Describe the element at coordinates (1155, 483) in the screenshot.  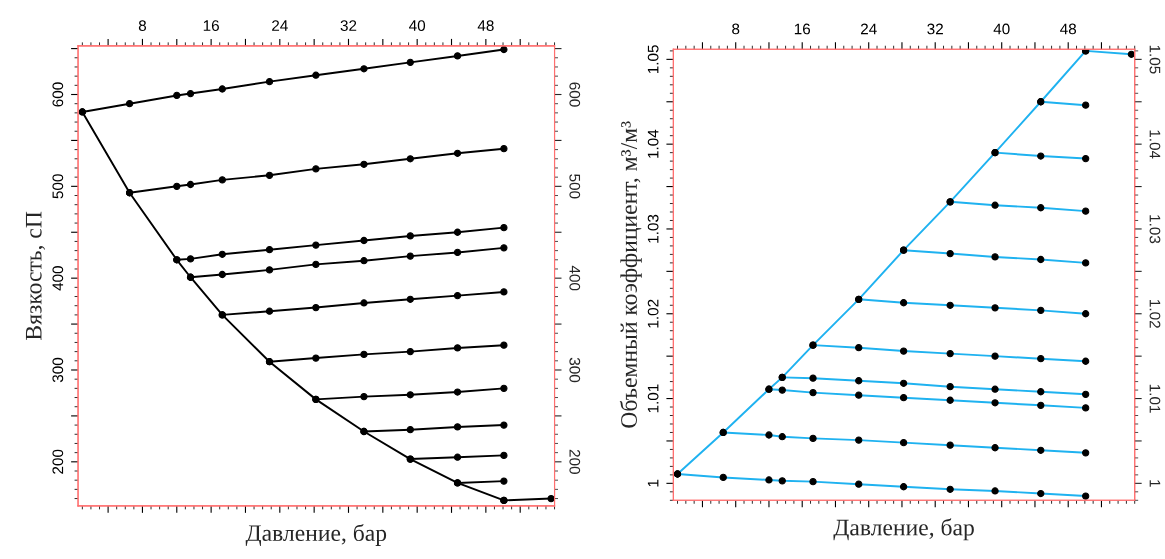
I see `y2-tick-label: 1` at that location.